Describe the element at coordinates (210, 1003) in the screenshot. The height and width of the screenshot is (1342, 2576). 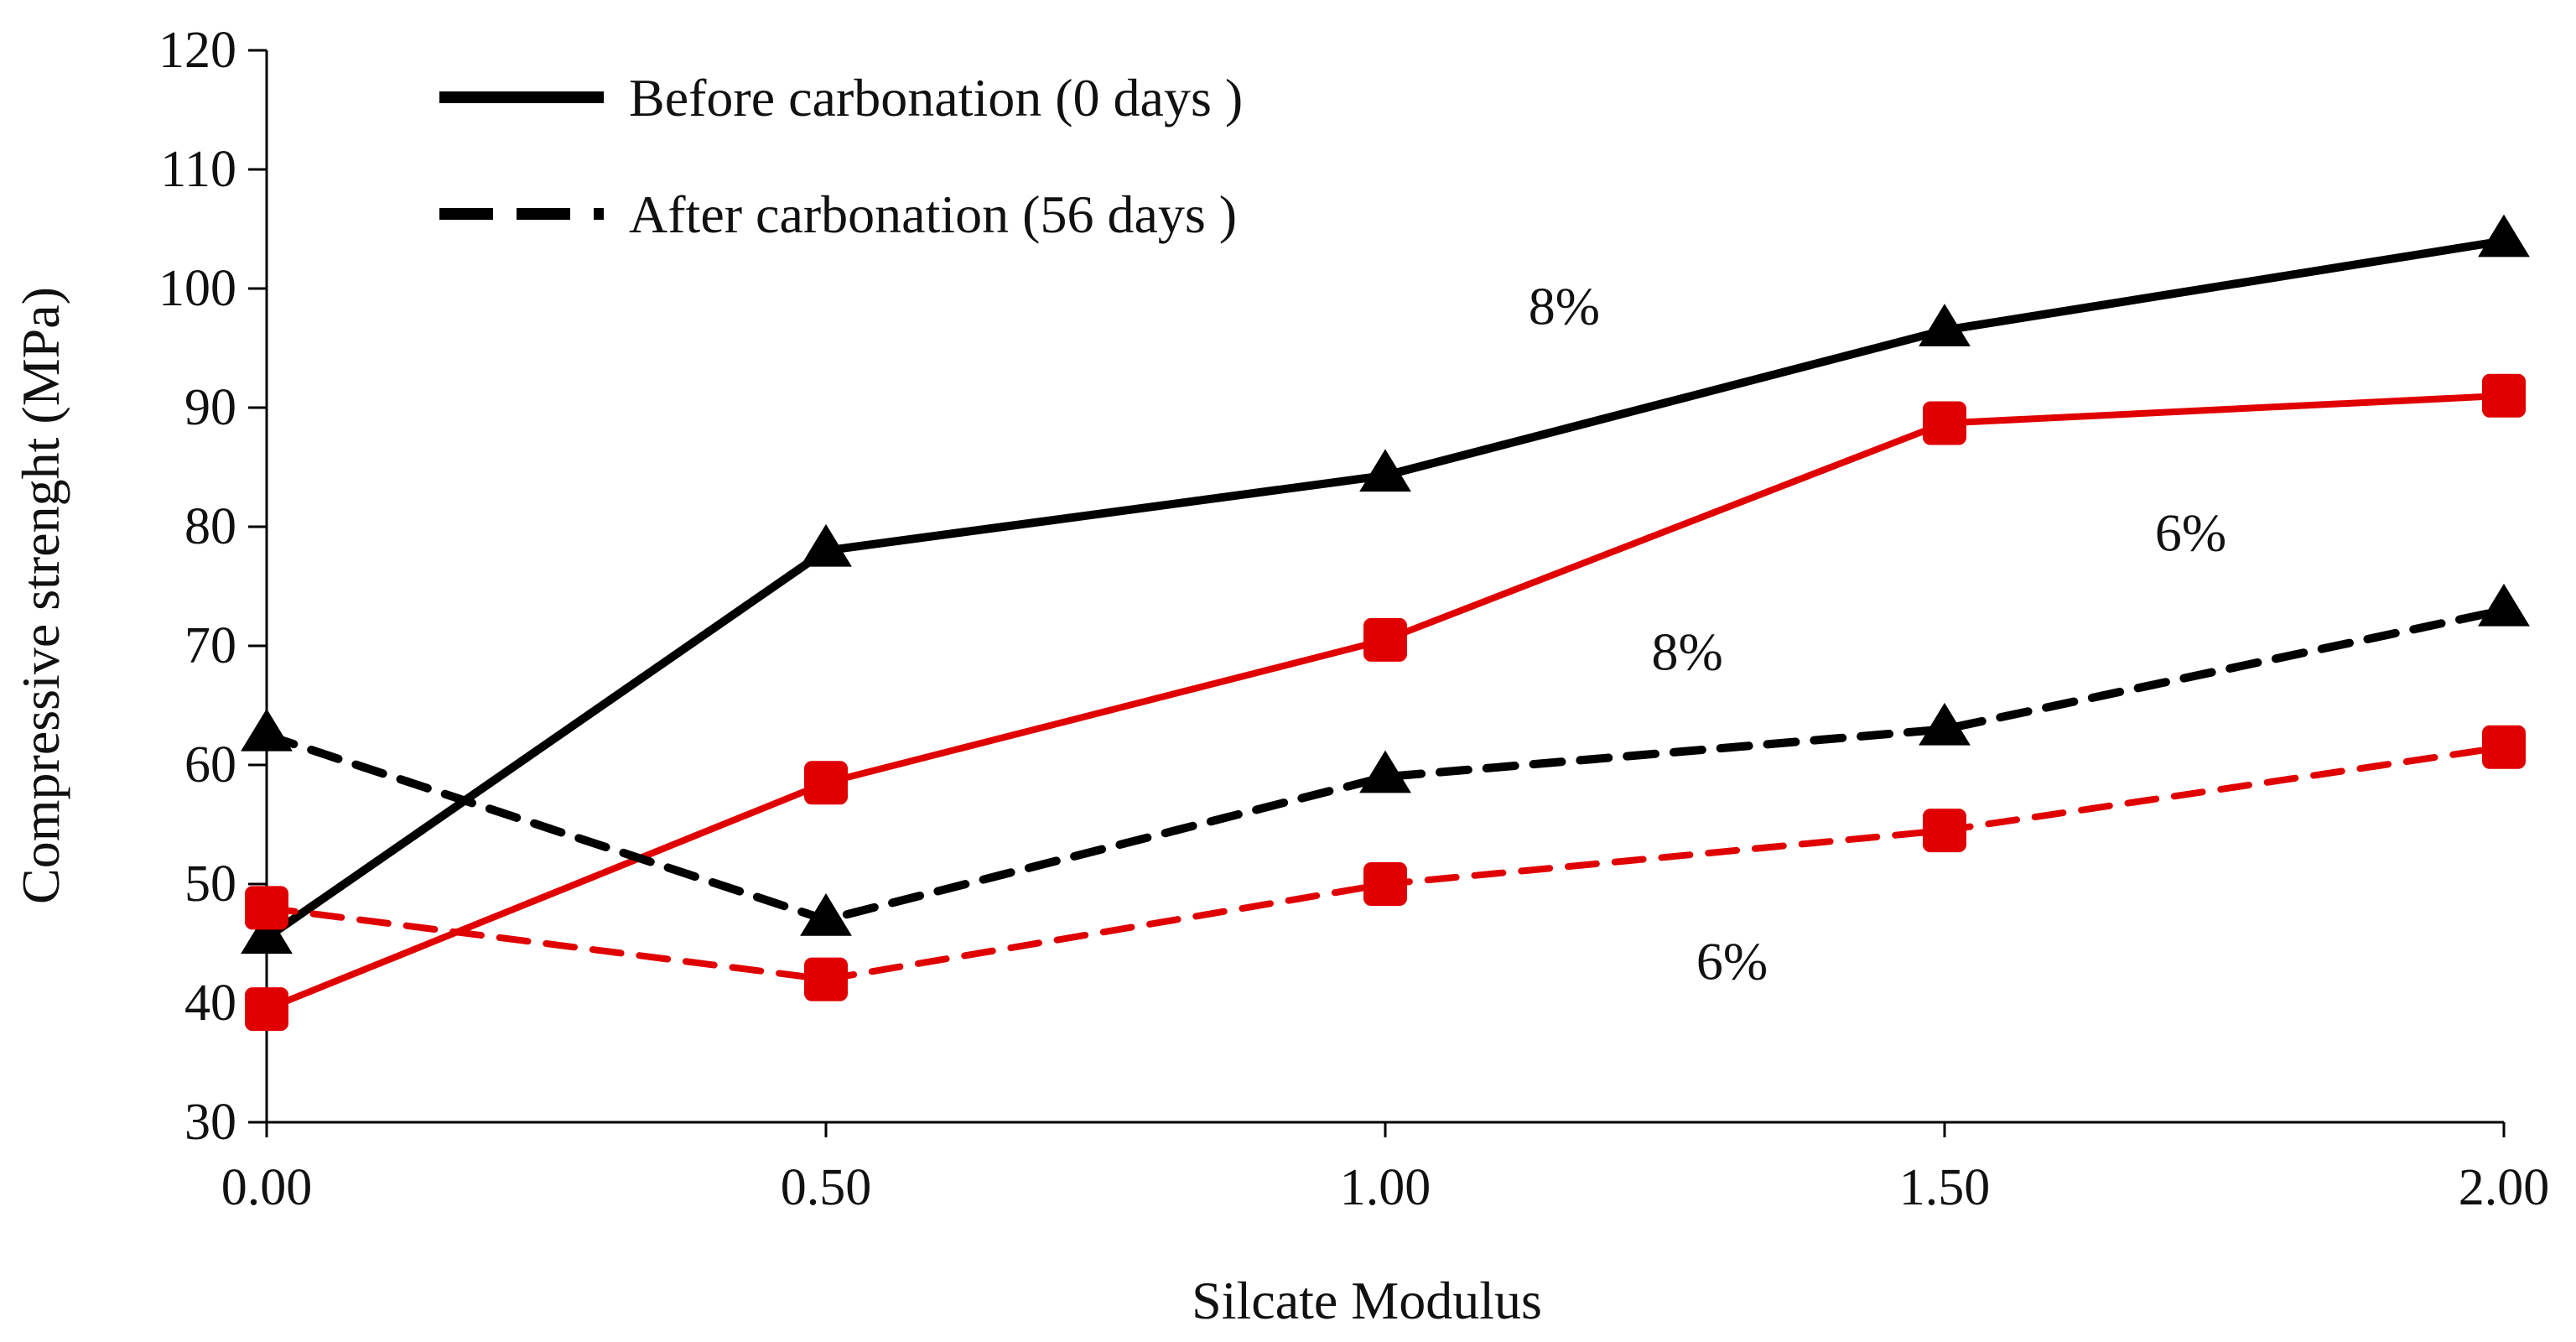
I see `y-tick-label-40: 40` at that location.